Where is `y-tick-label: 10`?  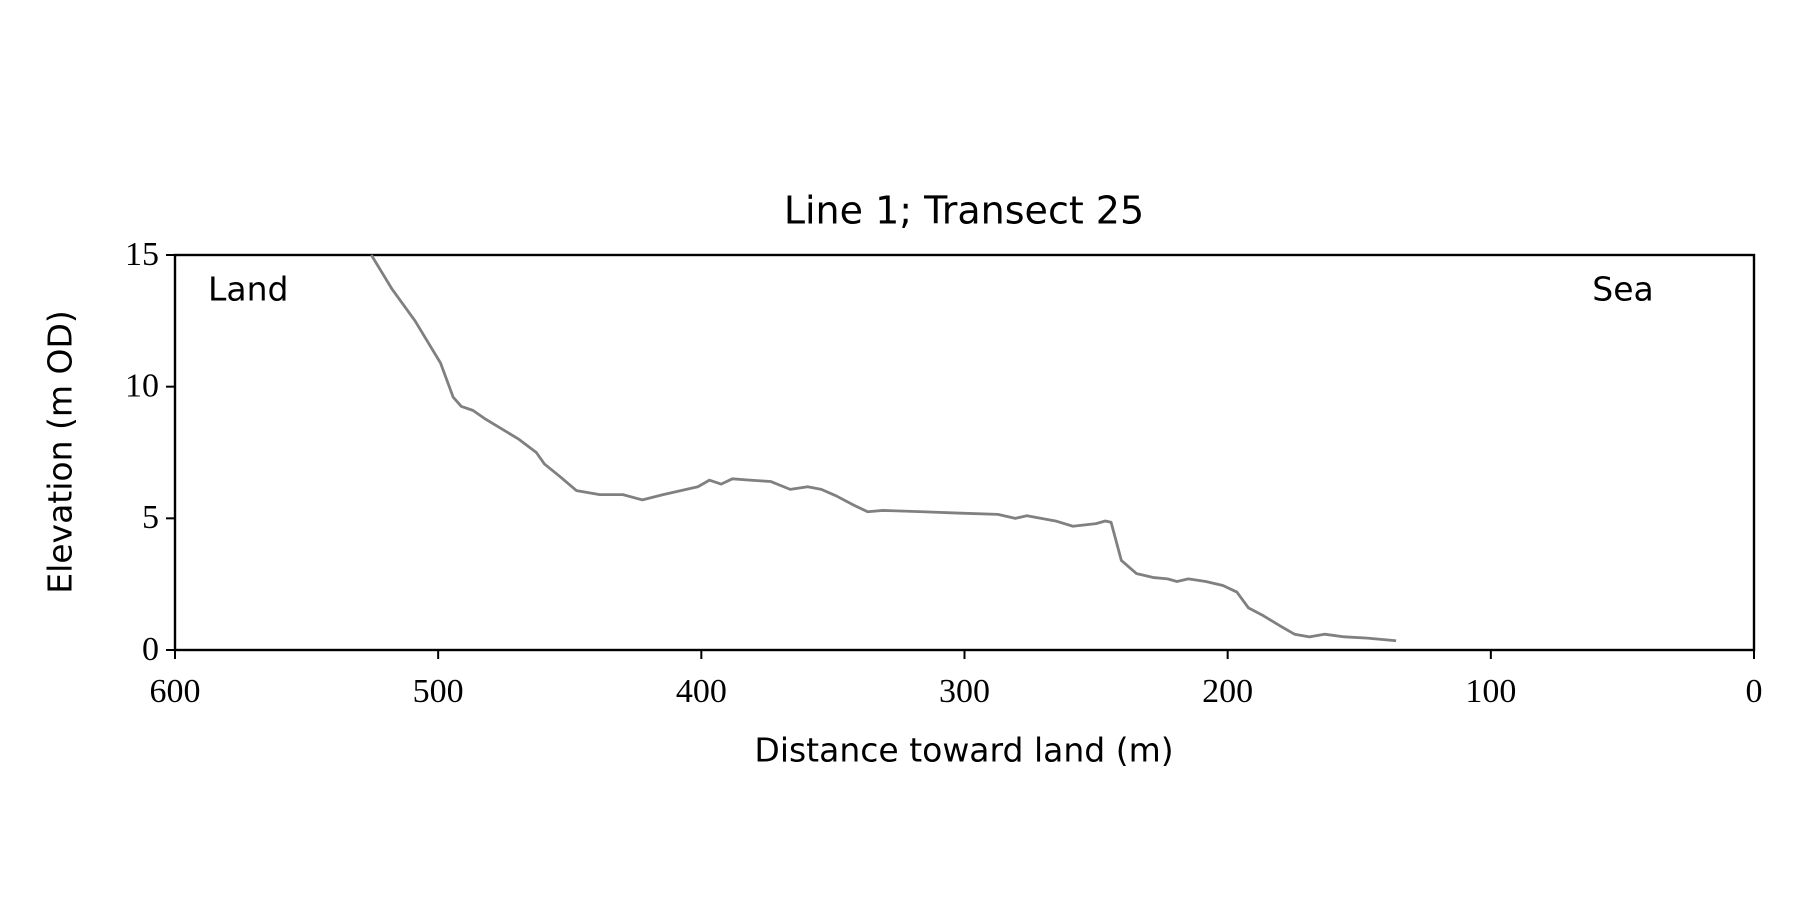 y-tick-label: 10 is located at coordinates (142, 385).